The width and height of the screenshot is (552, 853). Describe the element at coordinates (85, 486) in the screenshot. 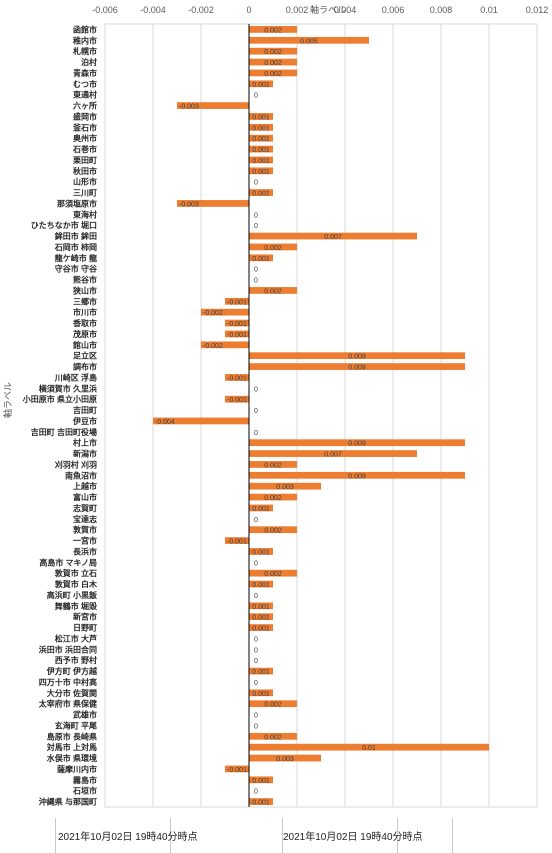

I see `category-label: 上越市` at that location.